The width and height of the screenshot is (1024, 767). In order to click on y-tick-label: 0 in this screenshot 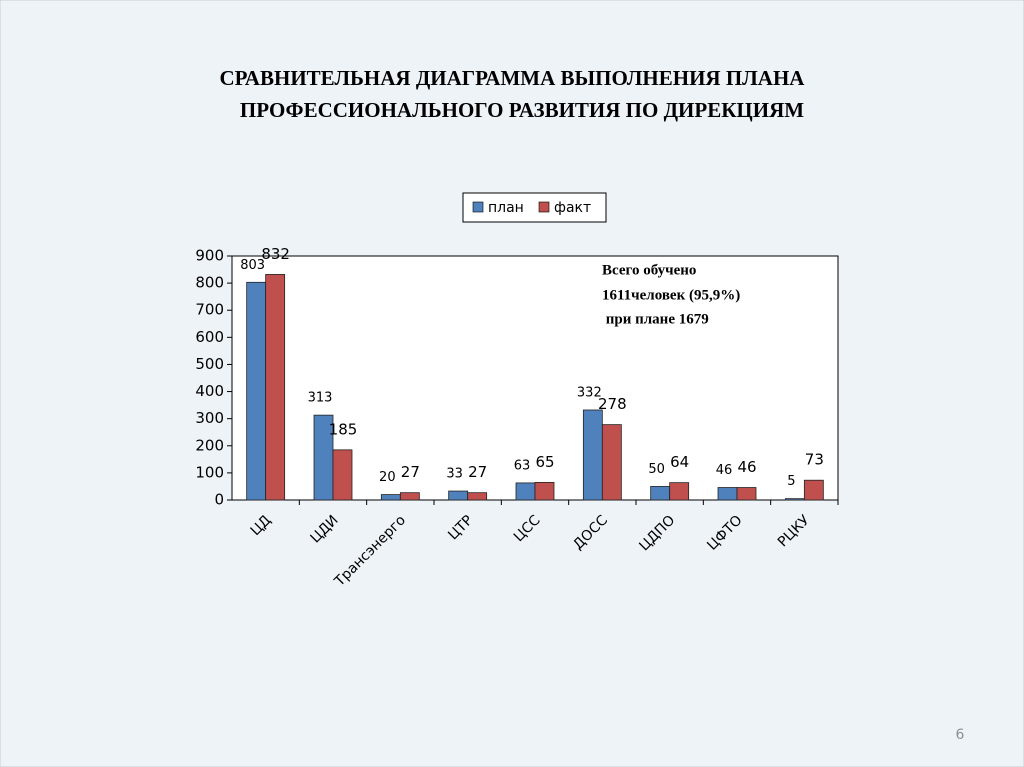, I will do `click(219, 500)`.